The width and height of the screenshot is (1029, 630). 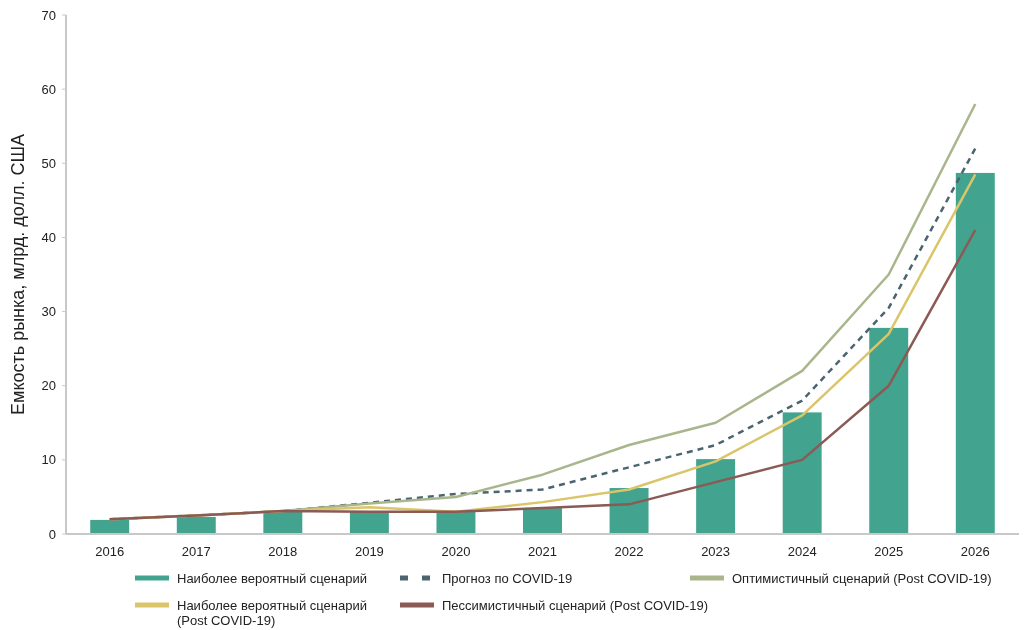 What do you see at coordinates (507, 578) in the screenshot?
I see `legend-label: Прогноз по COVID-19` at bounding box center [507, 578].